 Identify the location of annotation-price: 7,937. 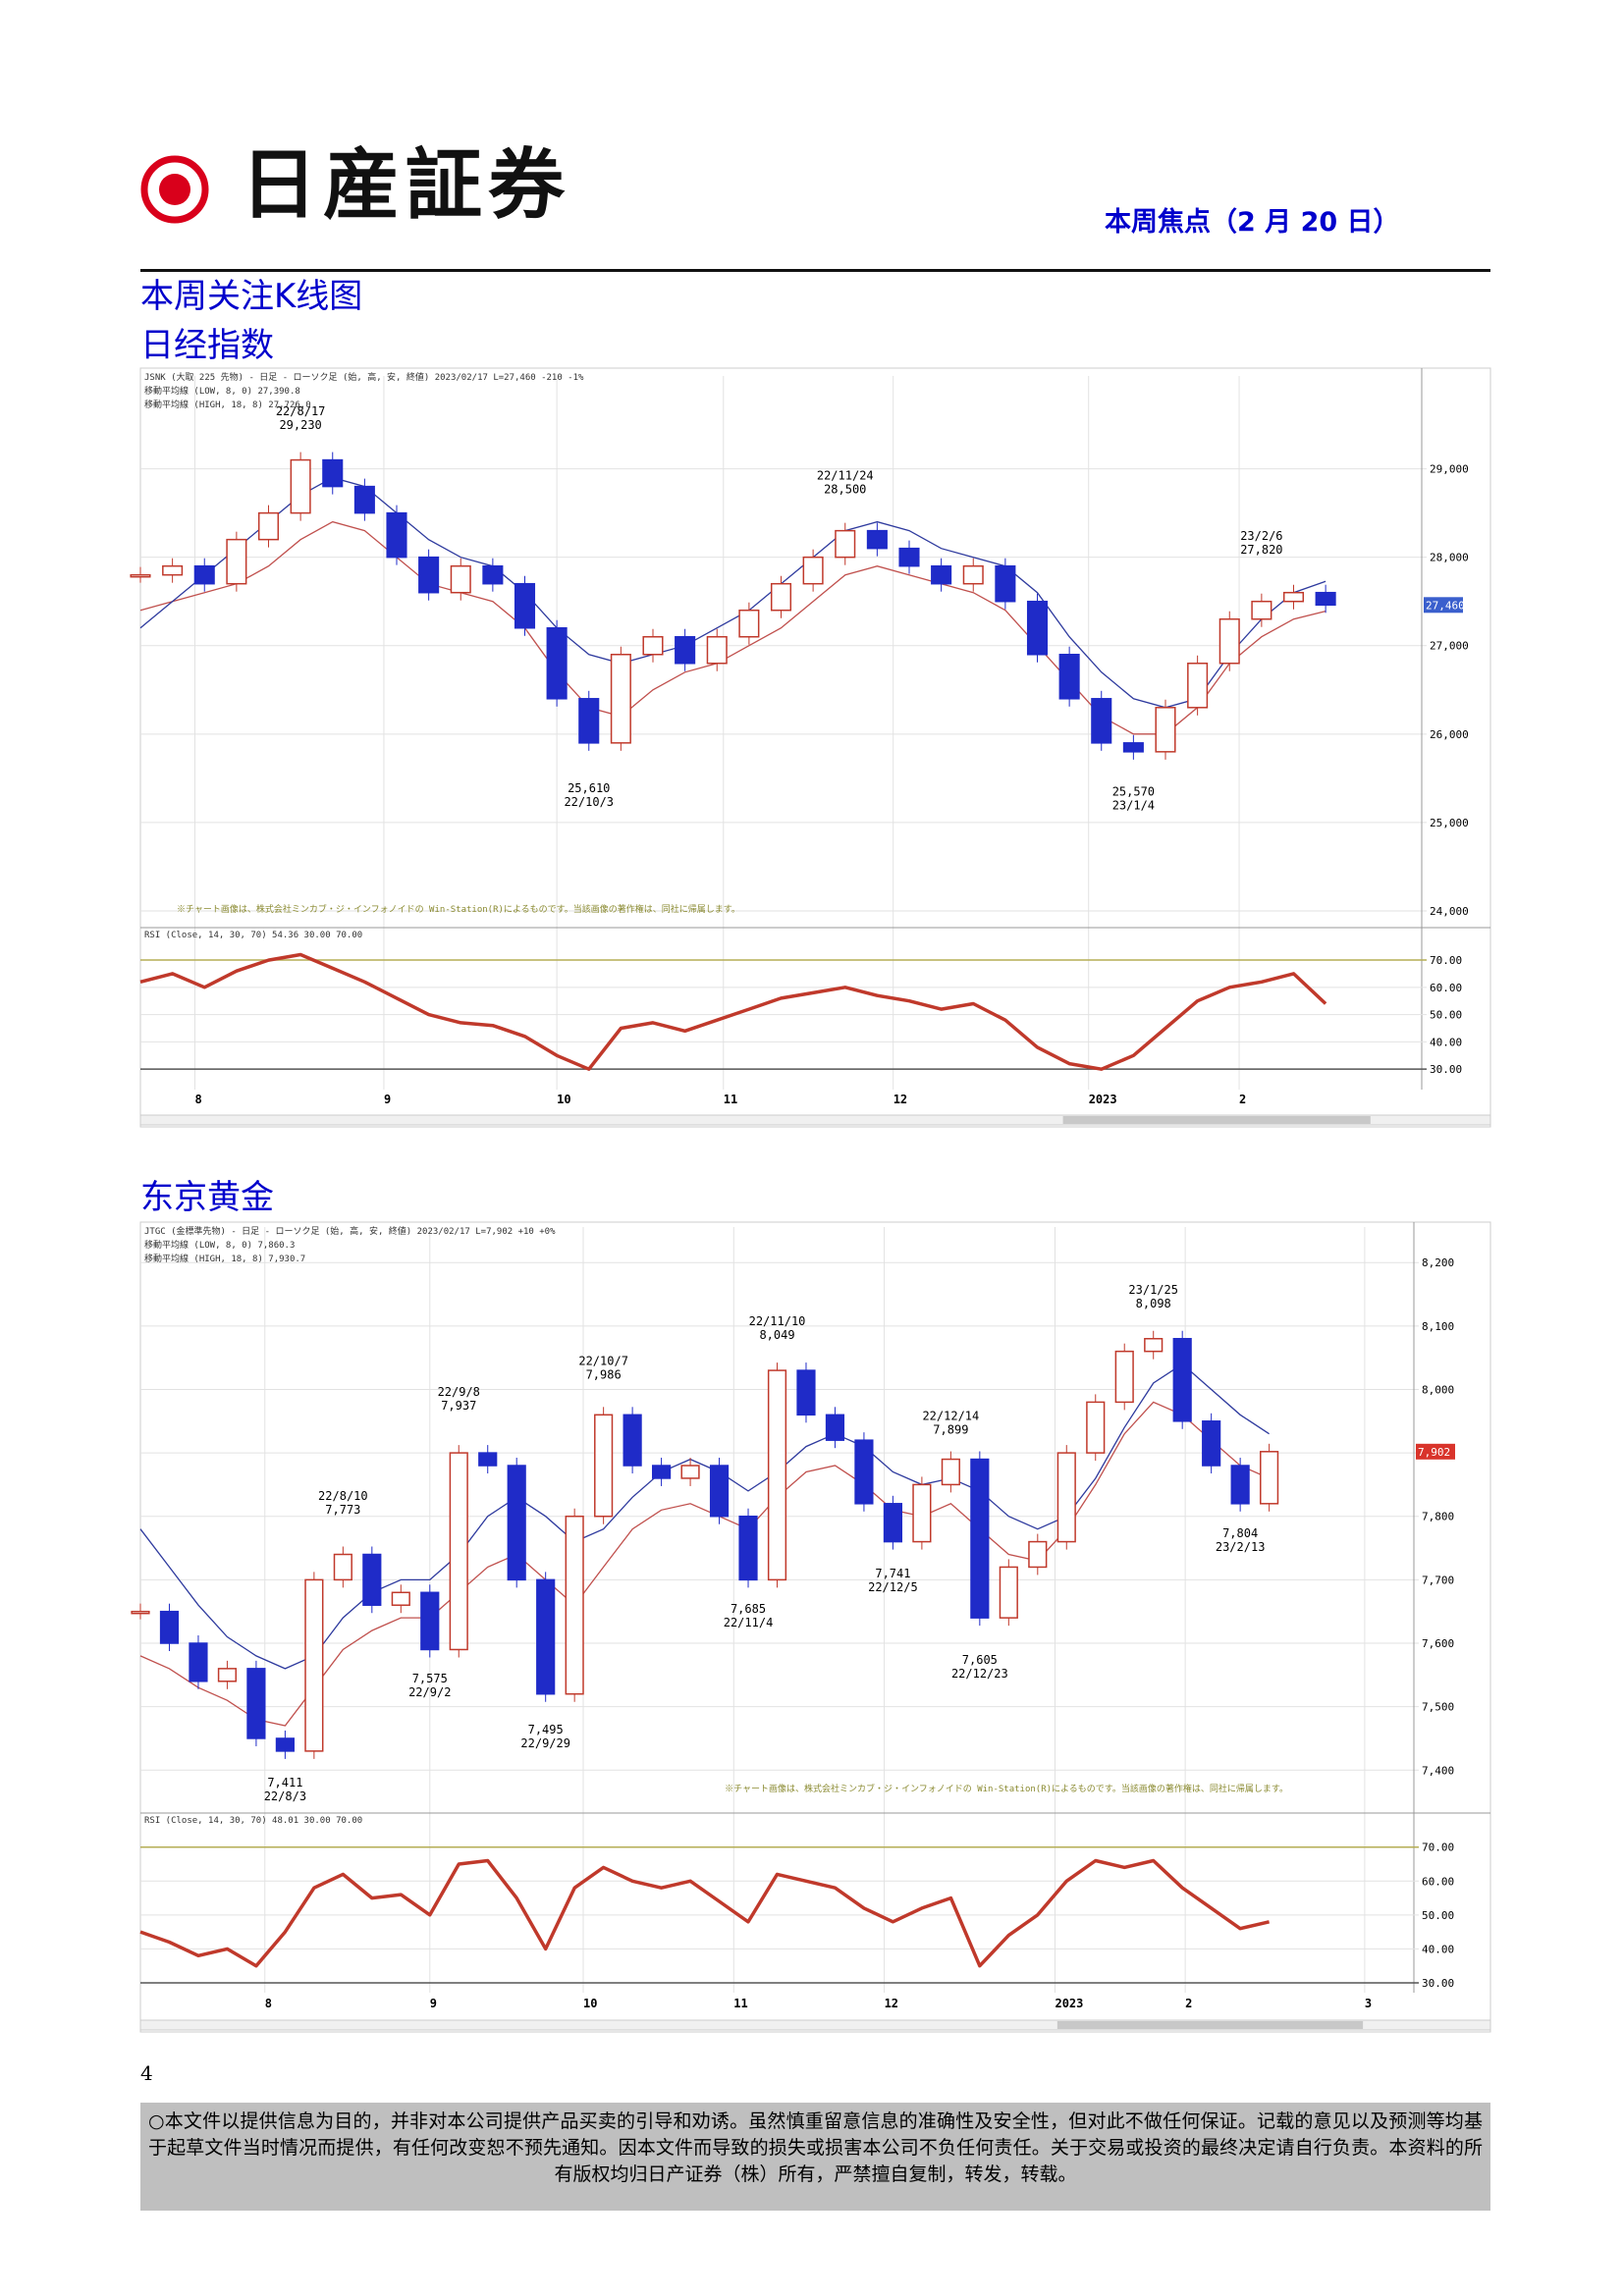
(458, 1406).